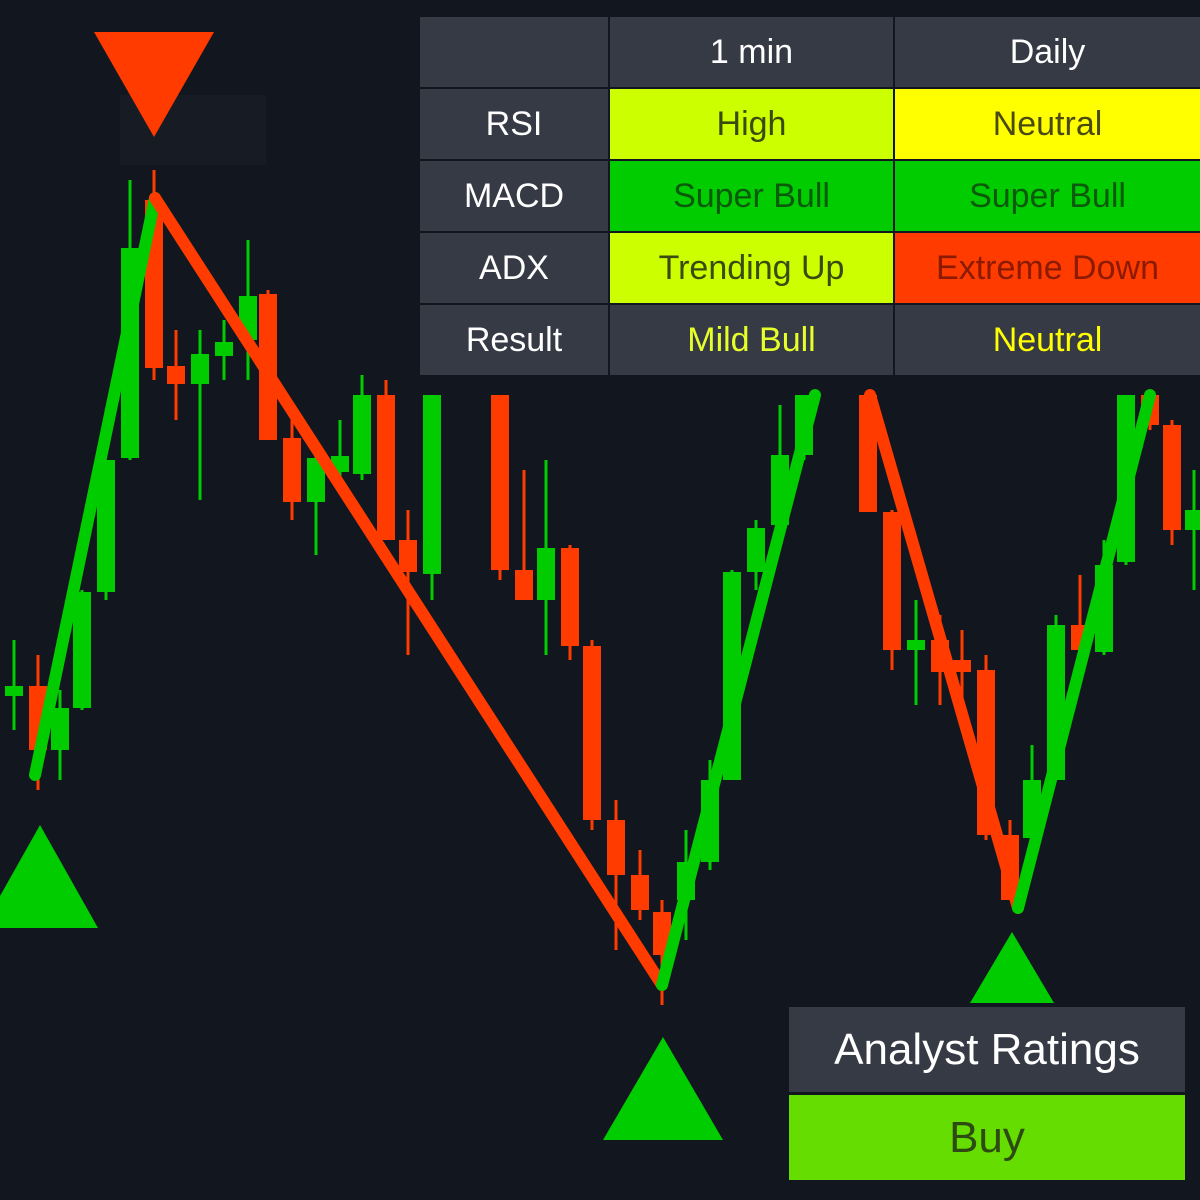 The image size is (1200, 1200). I want to click on row-label: MACD, so click(514, 196).